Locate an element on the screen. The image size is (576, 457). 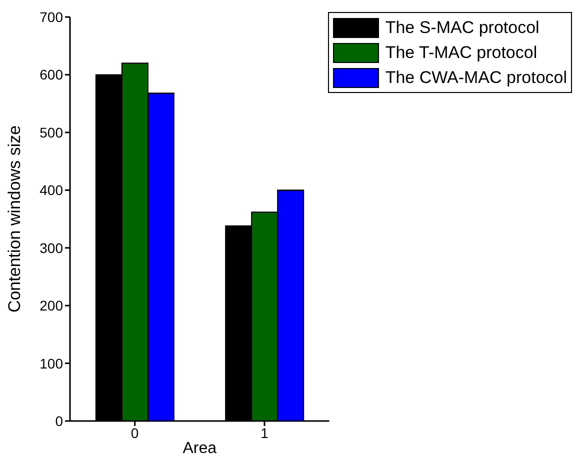
y-tick-label: 100 is located at coordinates (52, 363).